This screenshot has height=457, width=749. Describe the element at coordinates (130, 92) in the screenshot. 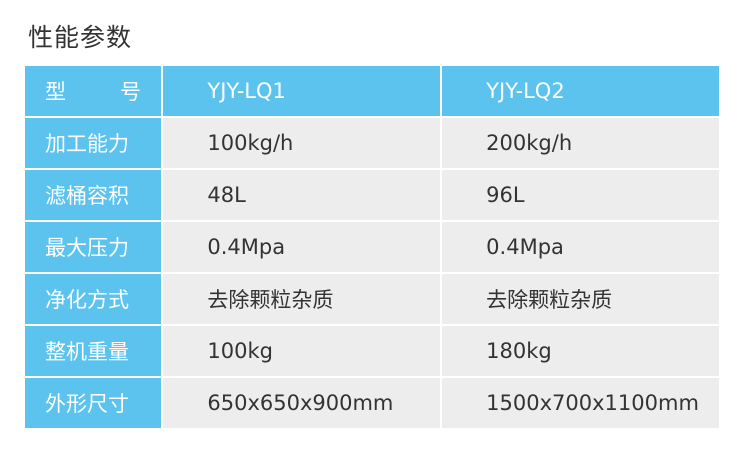

I see `model-label-right: 号` at that location.